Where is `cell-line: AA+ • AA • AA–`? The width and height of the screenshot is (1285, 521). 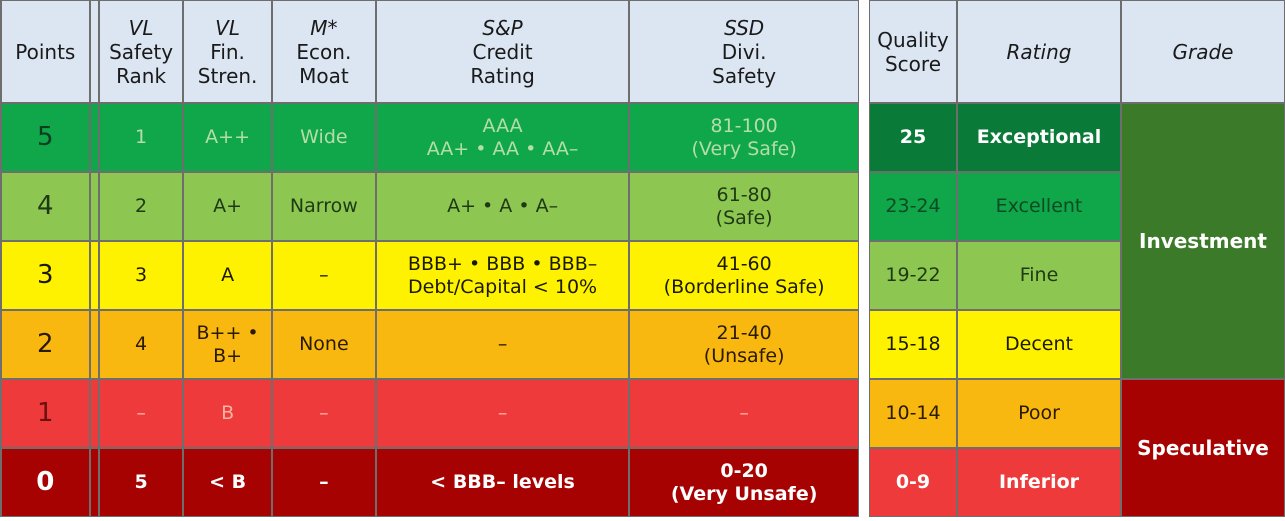
cell-line: AA+ • AA • AA– is located at coordinates (502, 148).